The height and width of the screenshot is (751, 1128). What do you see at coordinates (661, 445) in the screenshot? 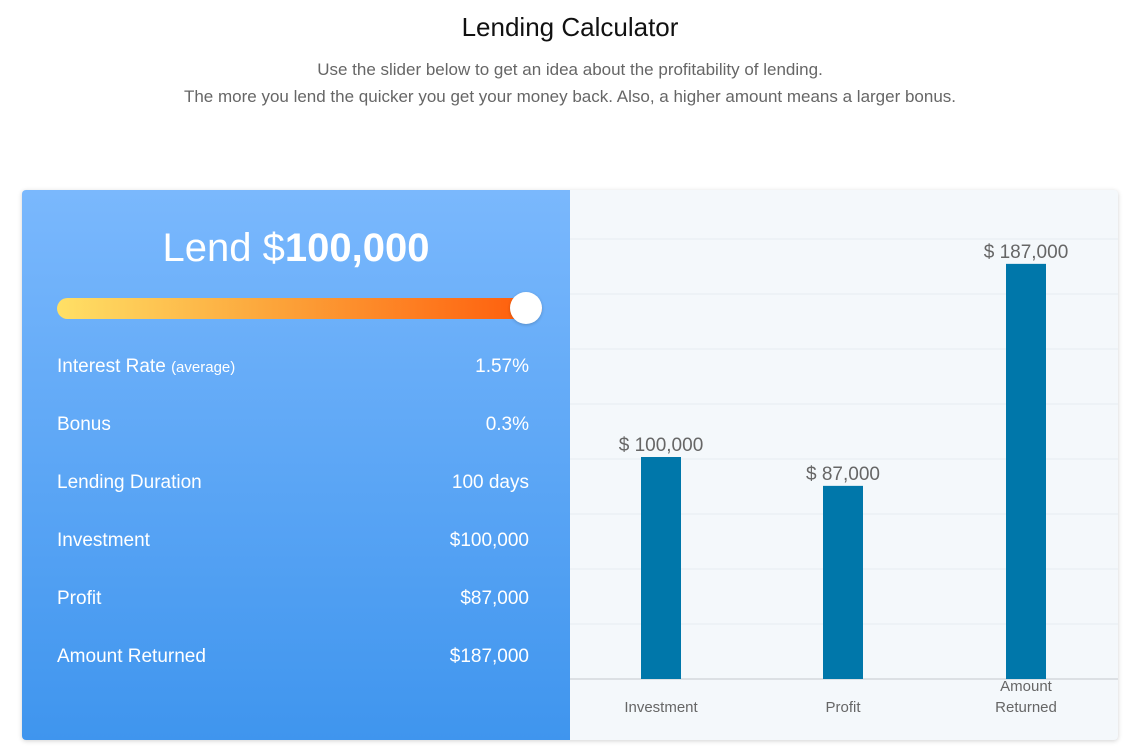
I see `data-label-0: $ 100,000` at bounding box center [661, 445].